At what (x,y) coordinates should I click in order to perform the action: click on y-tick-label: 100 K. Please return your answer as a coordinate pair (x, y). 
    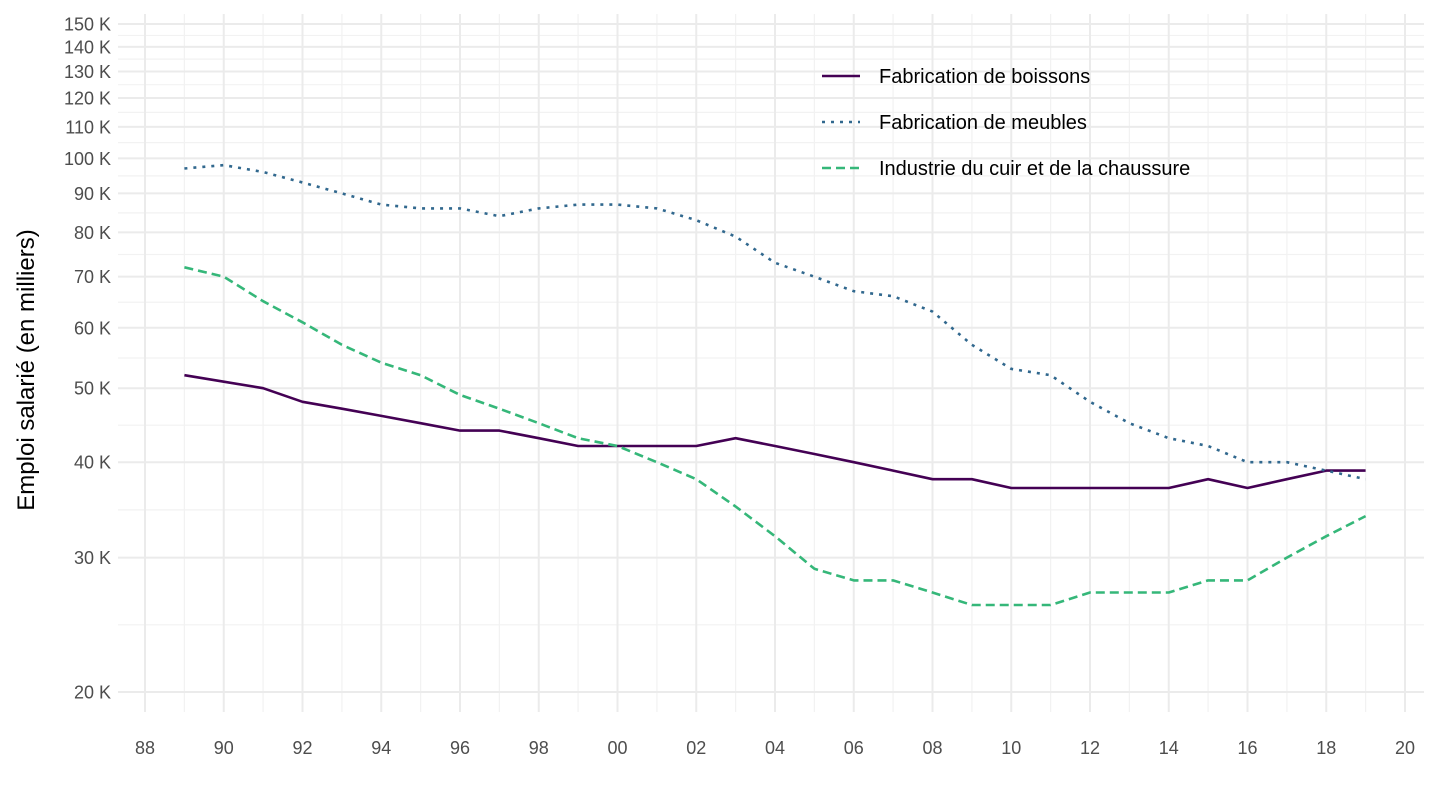
    Looking at the image, I should click on (87, 159).